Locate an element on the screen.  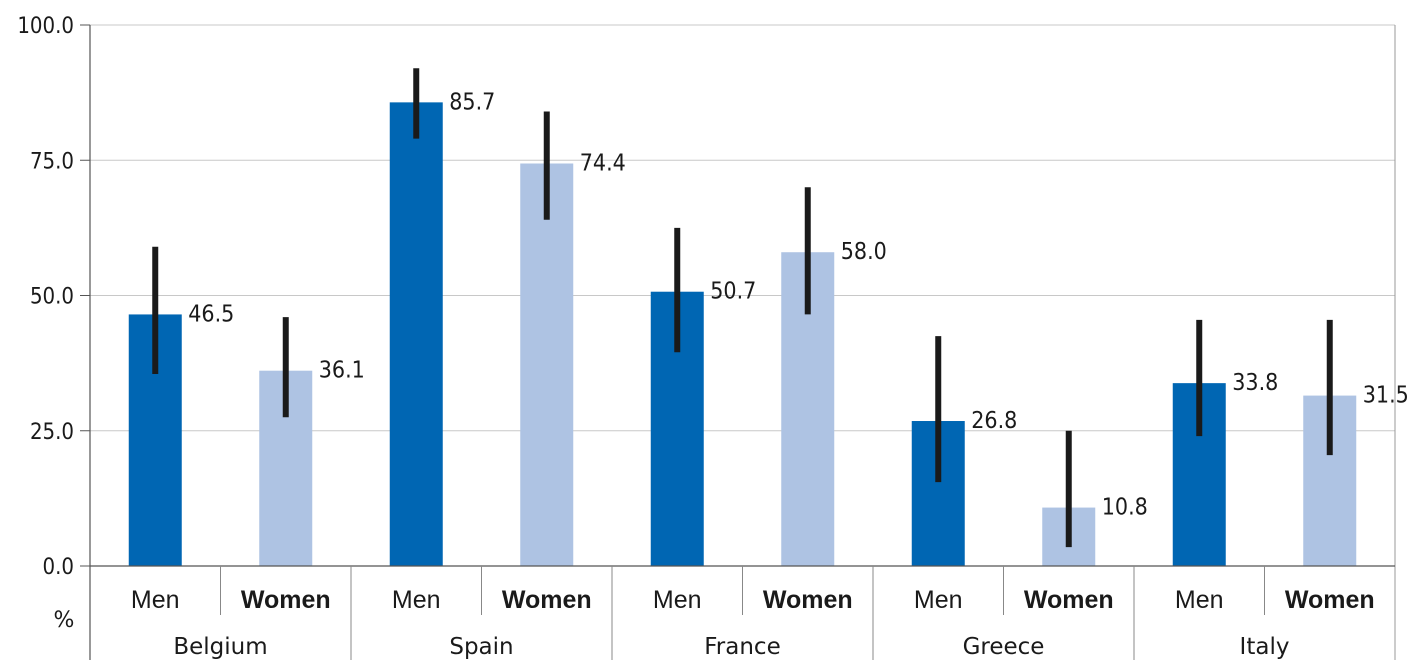
y-tick-label: 50.0 is located at coordinates (52, 297).